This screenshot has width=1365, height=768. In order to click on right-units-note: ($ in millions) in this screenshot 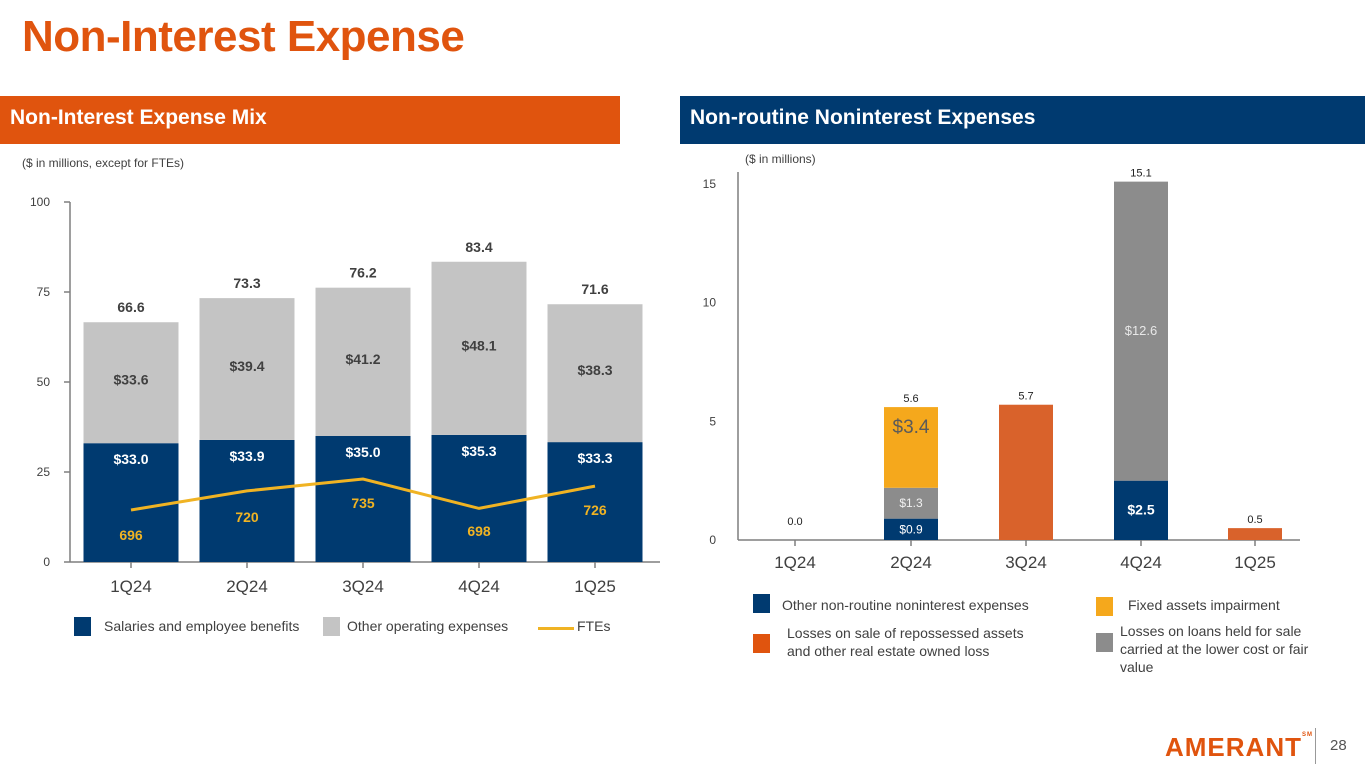, I will do `click(780, 159)`.